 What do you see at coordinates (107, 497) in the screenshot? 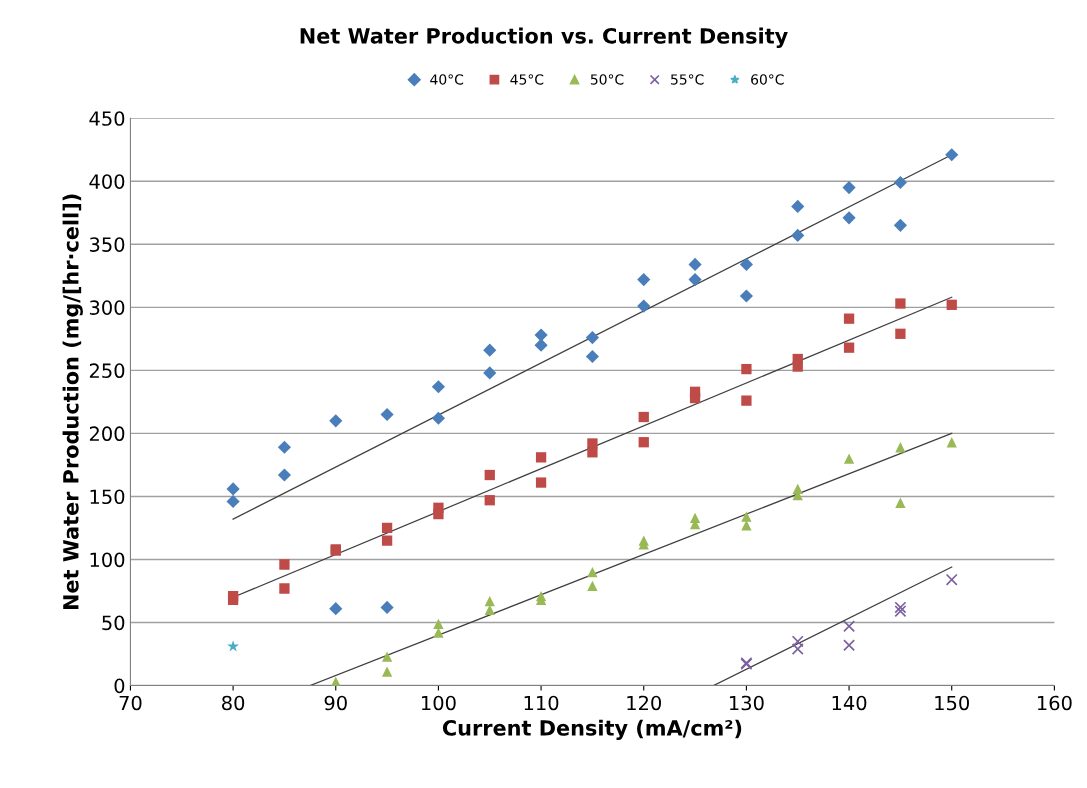
I see `y-tick-label: 150` at bounding box center [107, 497].